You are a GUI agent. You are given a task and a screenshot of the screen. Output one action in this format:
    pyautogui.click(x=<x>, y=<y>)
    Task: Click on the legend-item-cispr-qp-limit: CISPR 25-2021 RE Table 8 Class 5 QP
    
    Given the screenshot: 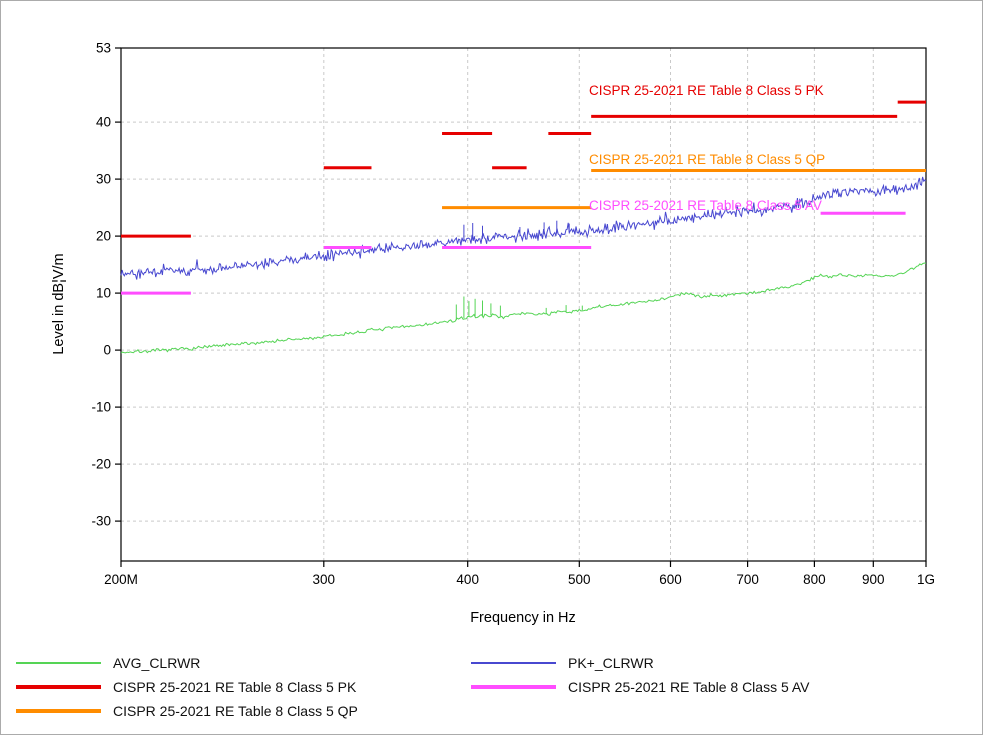 What is the action you would take?
    pyautogui.click(x=187, y=711)
    